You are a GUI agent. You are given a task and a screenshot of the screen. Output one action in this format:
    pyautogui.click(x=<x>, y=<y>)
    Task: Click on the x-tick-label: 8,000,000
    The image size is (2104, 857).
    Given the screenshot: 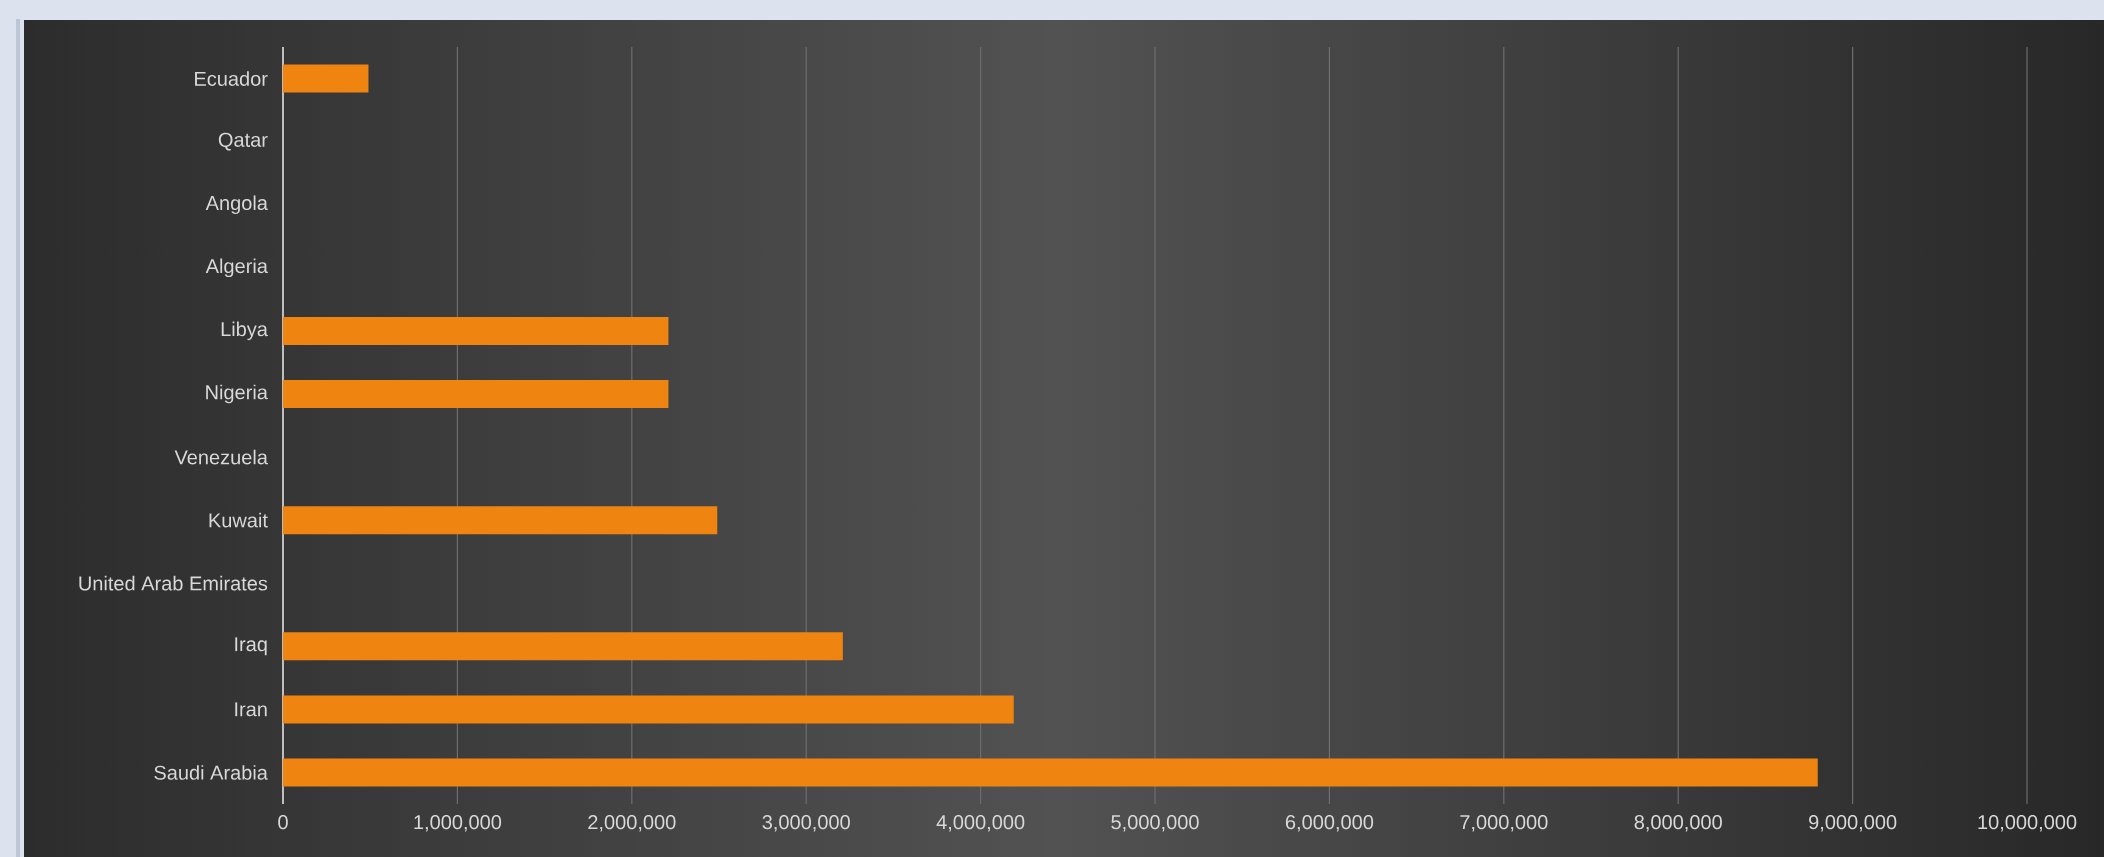 What is the action you would take?
    pyautogui.click(x=1678, y=823)
    